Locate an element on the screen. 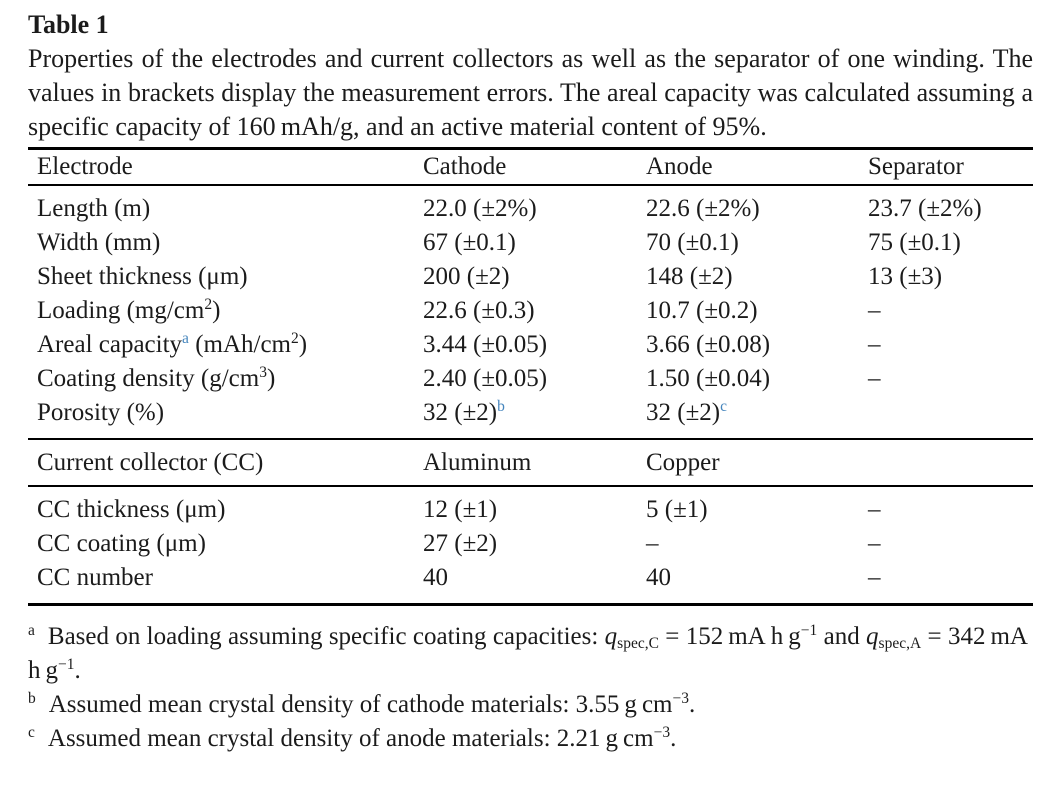  column-header: Anode is located at coordinates (679, 166).